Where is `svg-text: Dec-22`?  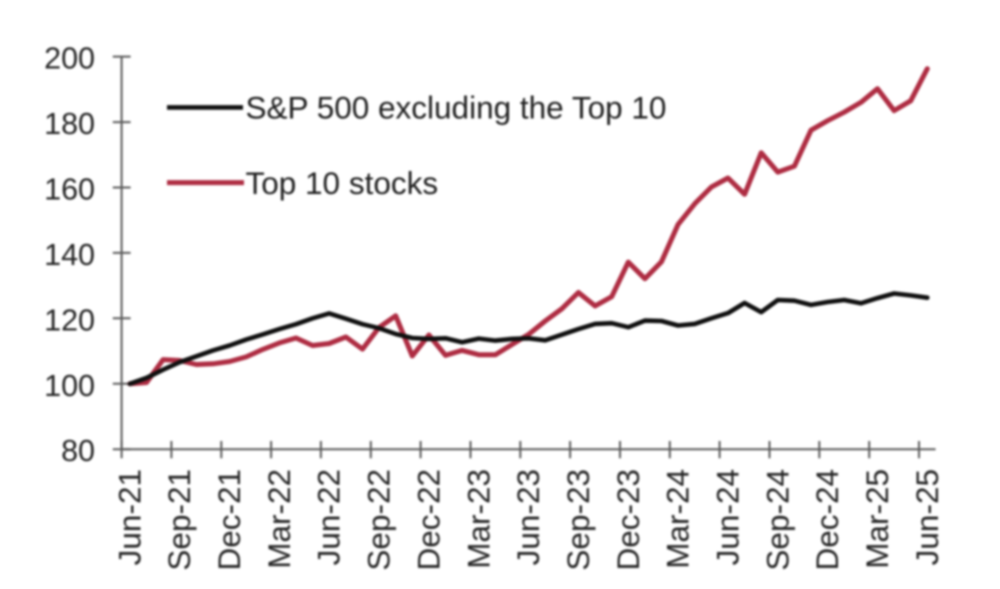
svg-text: Dec-22 is located at coordinates (428, 520).